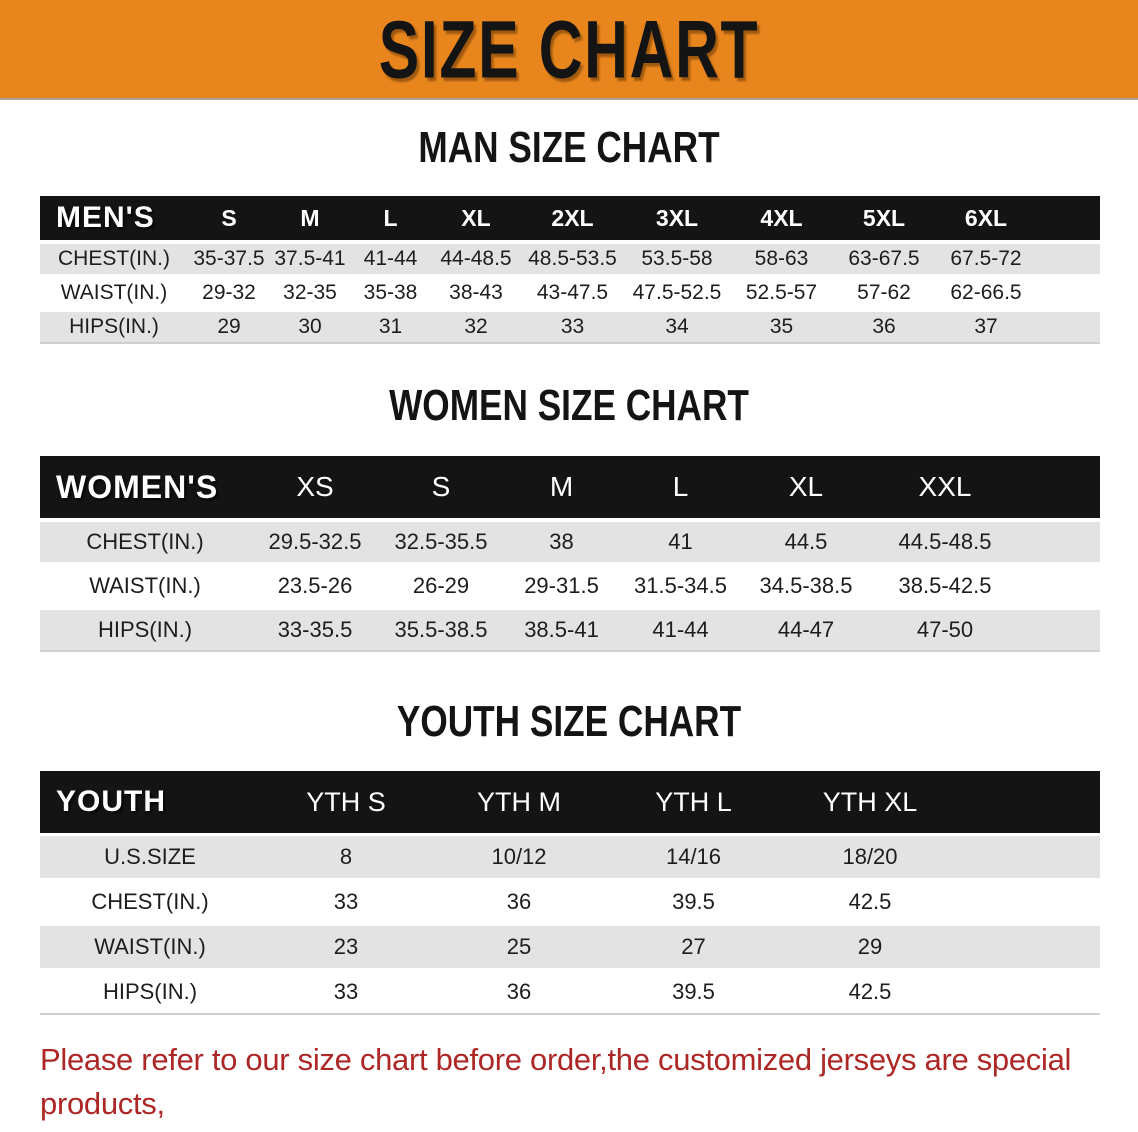  Describe the element at coordinates (476, 259) in the screenshot. I see `size-value-cell: 44-48.5` at that location.